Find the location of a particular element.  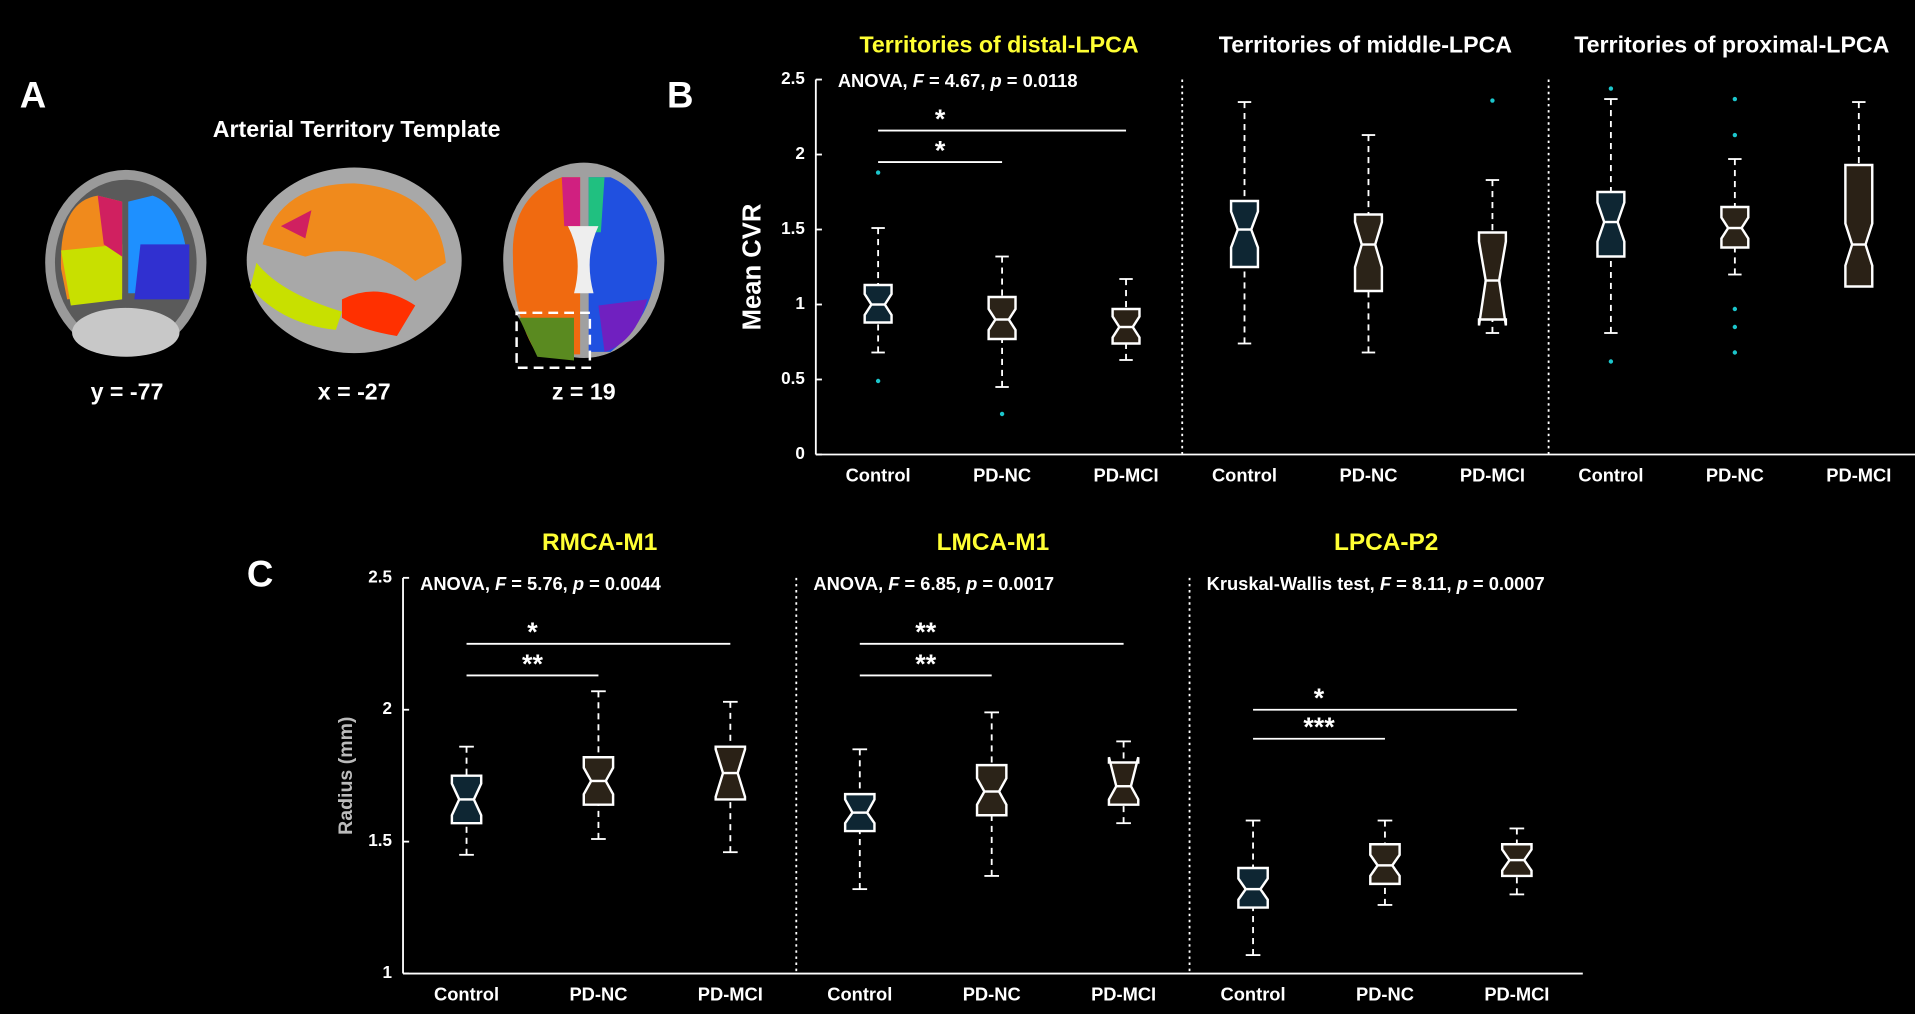

panel-title: Arterial Territory Template is located at coordinates (357, 129).